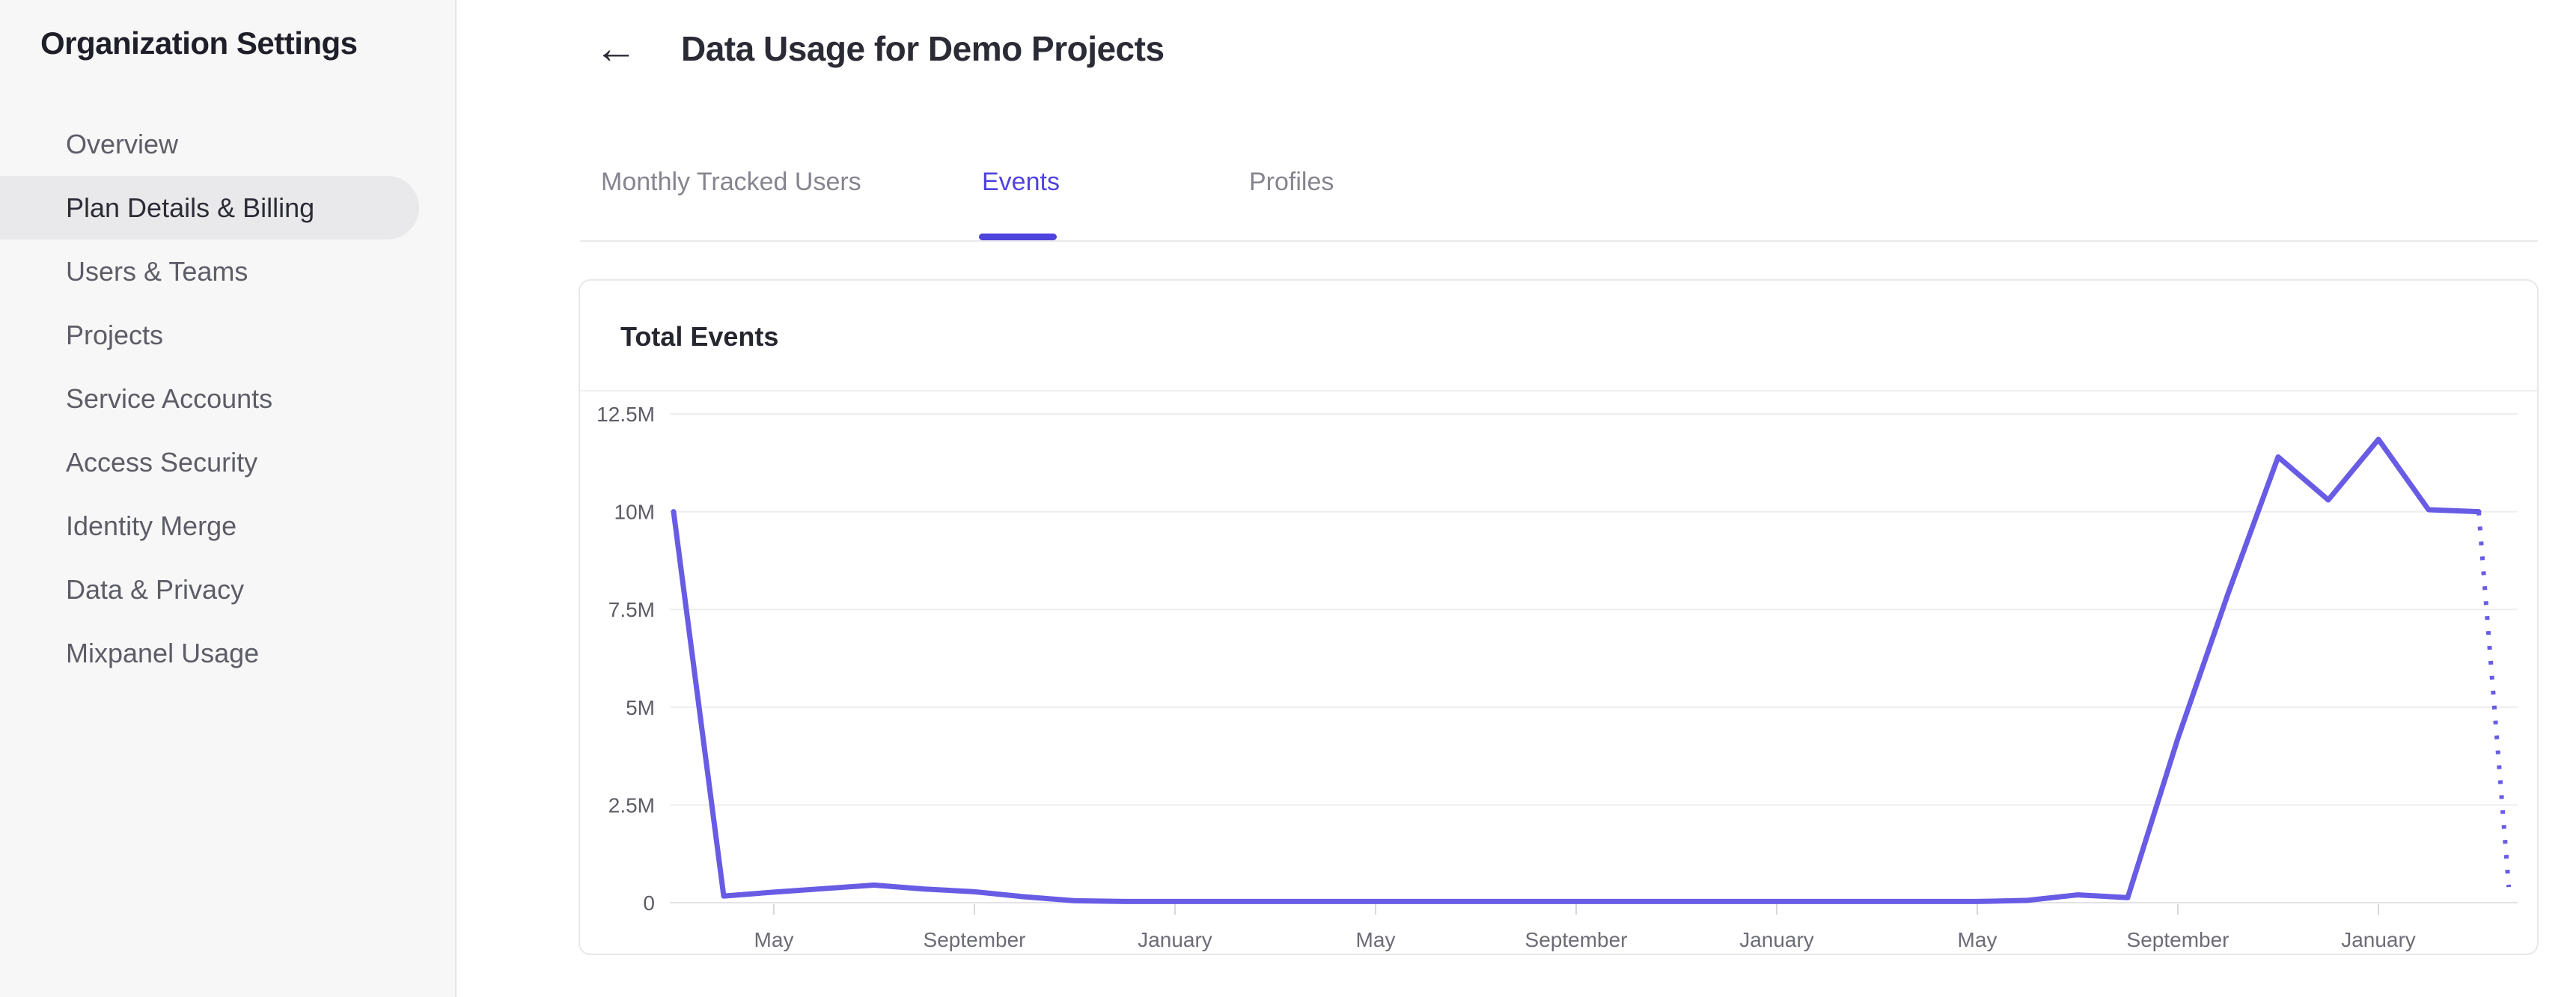 The height and width of the screenshot is (997, 2576). I want to click on tab-events: Events, so click(1021, 182).